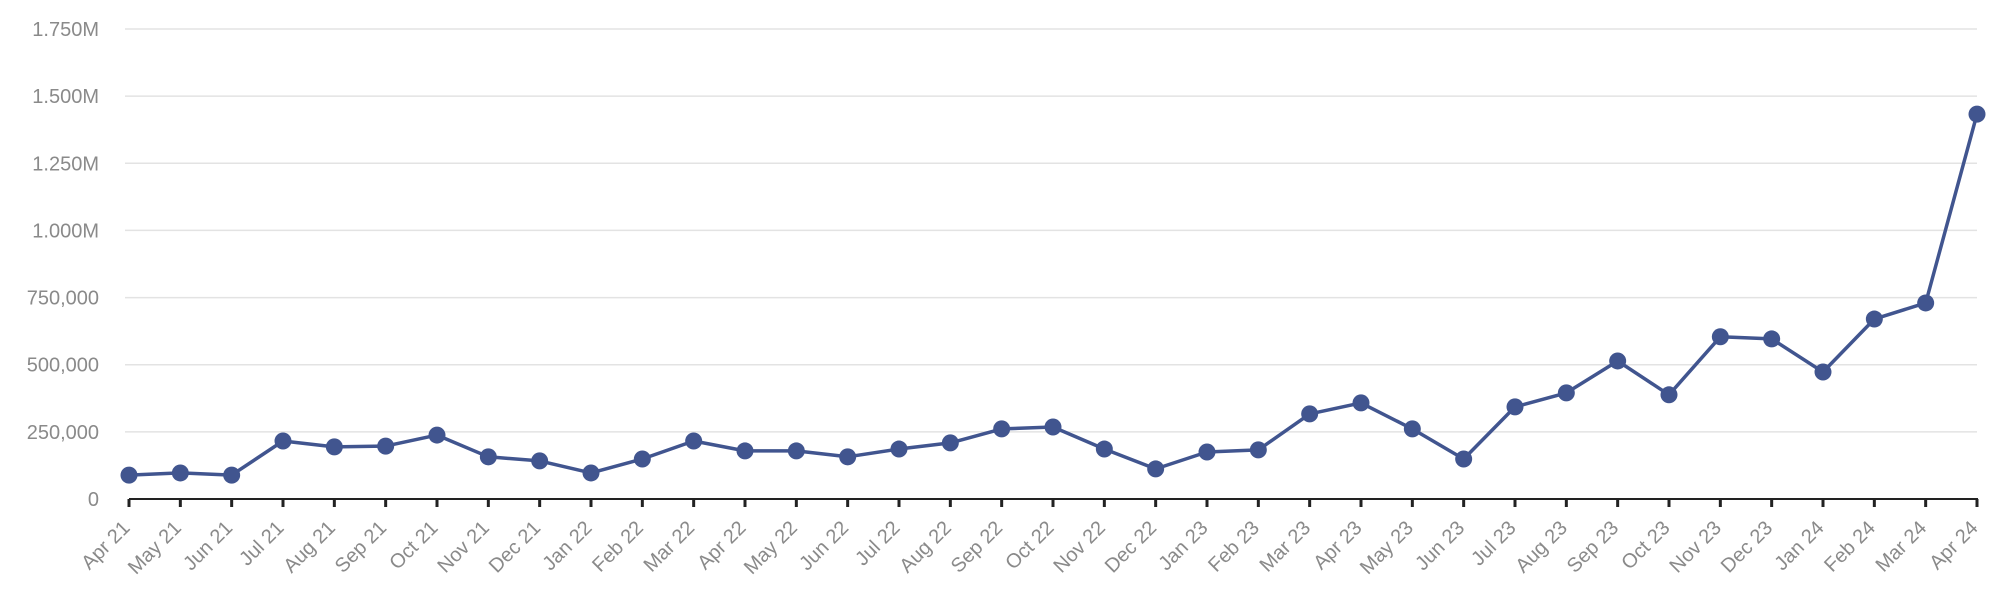 This screenshot has width=1996, height=608. Describe the element at coordinates (1747, 547) in the screenshot. I see `x-tick-label: Dec 23` at that location.